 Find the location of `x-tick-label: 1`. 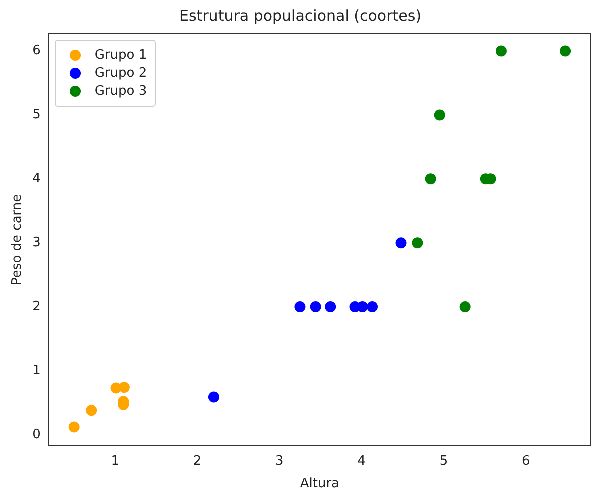

x-tick-label: 1 is located at coordinates (115, 461).